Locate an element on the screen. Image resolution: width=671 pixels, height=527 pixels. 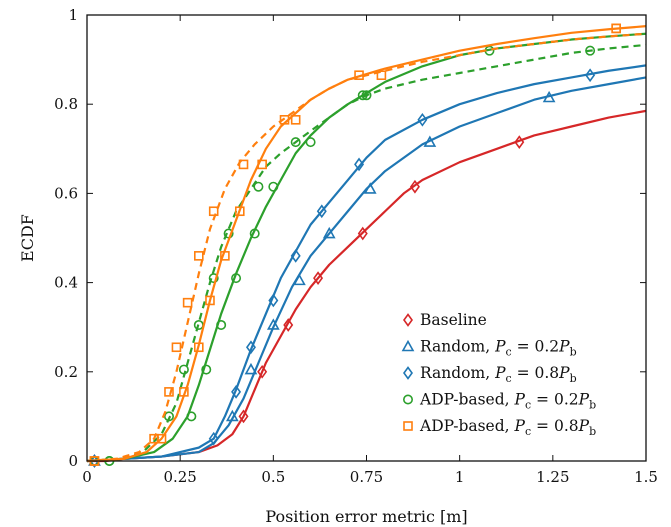
y-axis-label: ECDF is located at coordinates (27, 238).